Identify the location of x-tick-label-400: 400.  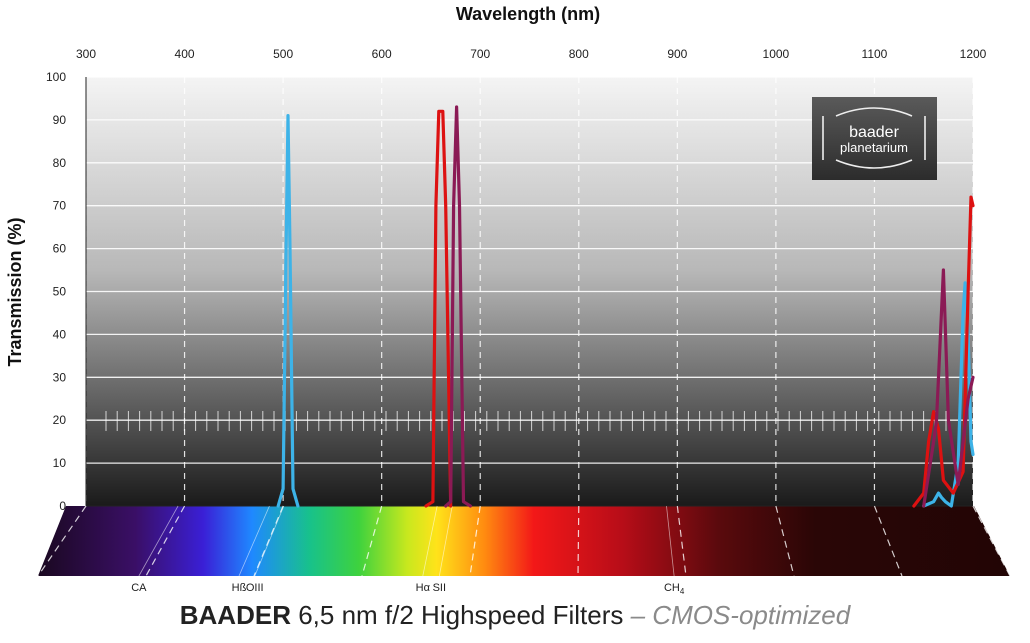
(185, 54).